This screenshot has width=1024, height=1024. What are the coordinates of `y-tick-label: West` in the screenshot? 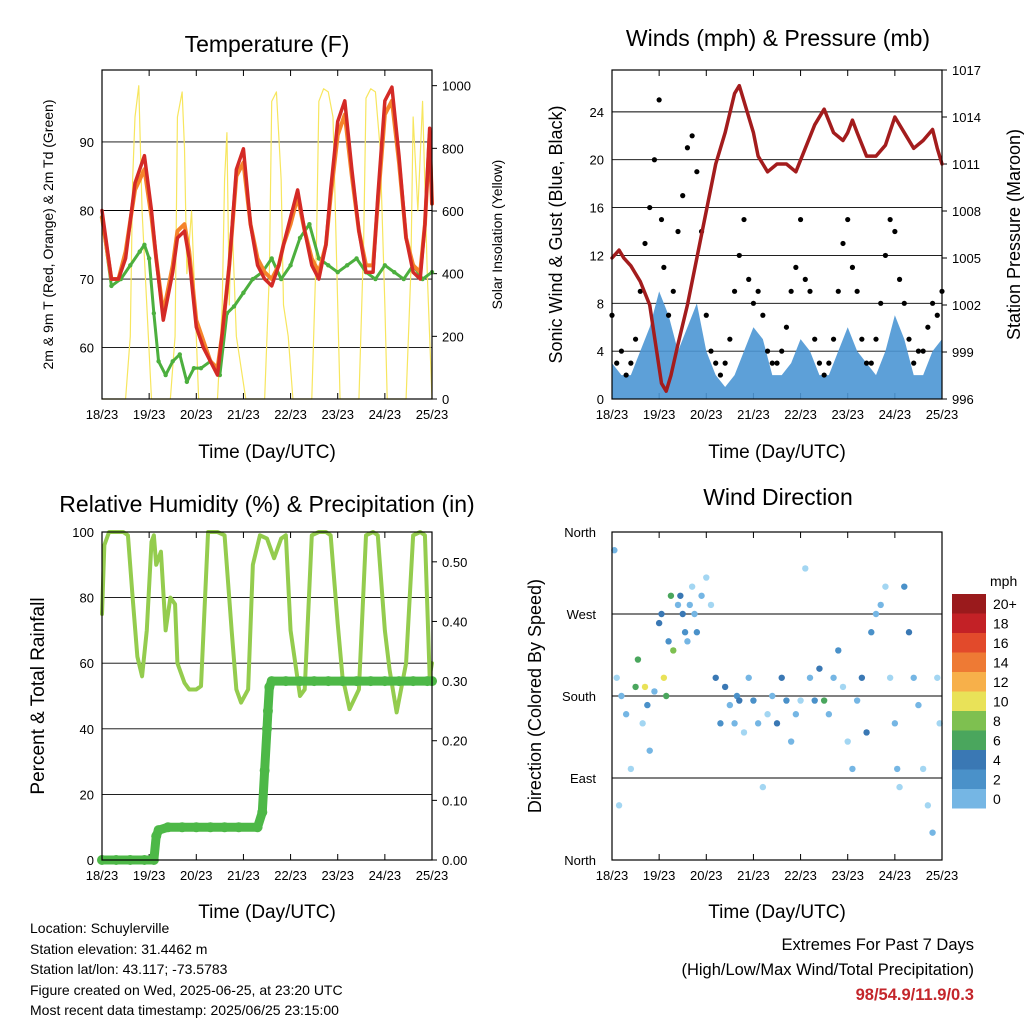 It's located at (582, 614).